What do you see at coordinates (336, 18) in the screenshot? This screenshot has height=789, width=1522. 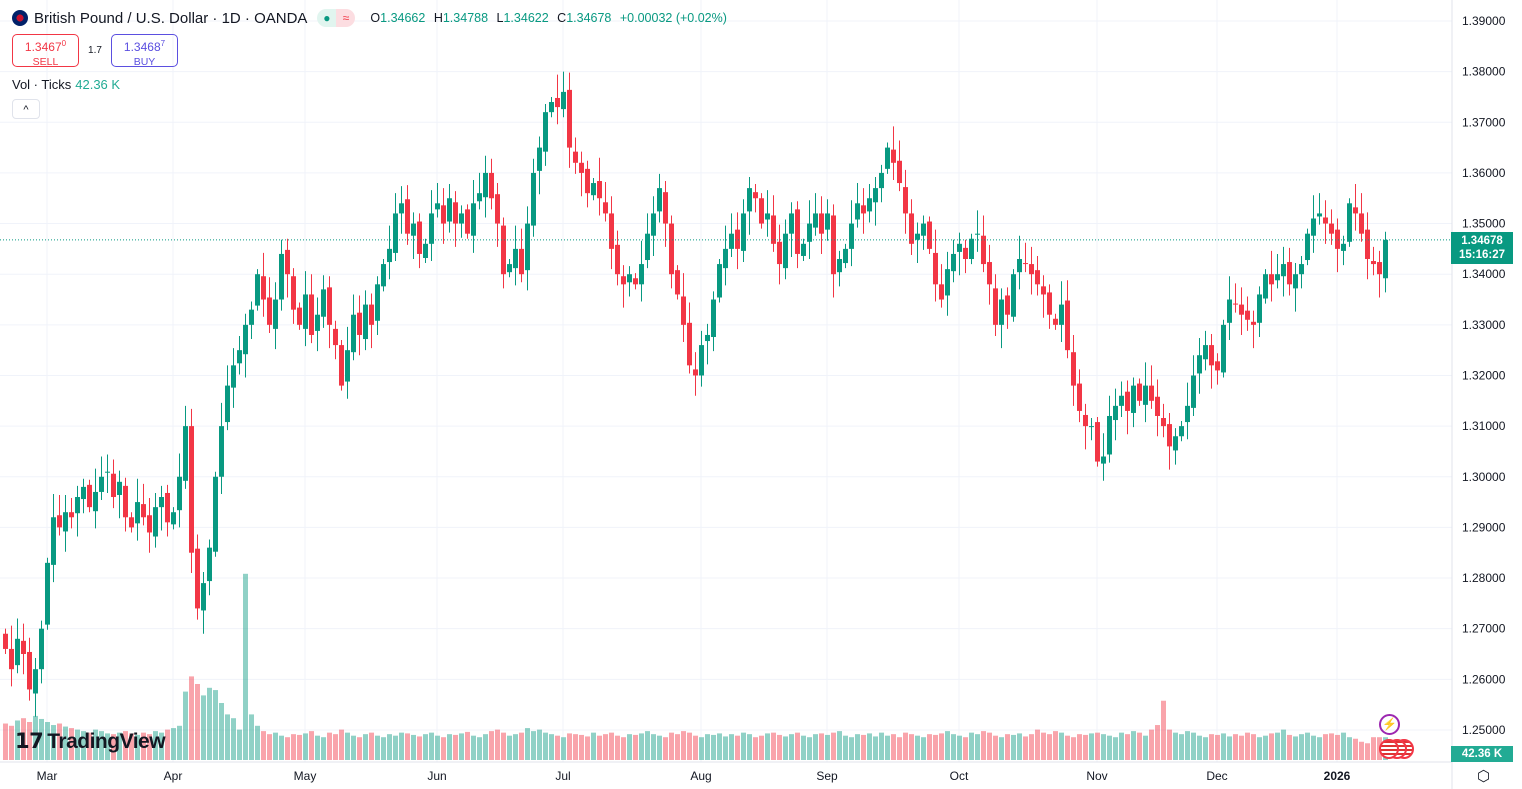 I see `status-pill: ● ≈` at bounding box center [336, 18].